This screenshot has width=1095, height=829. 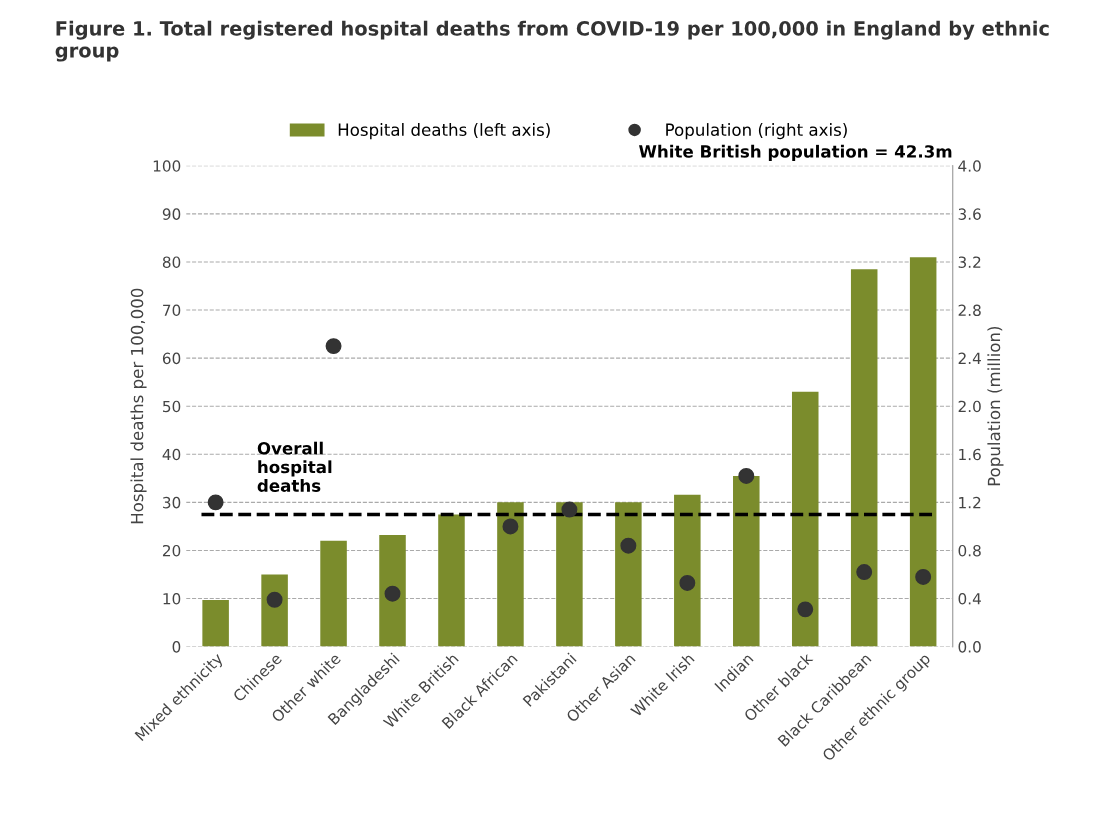 What do you see at coordinates (294, 466) in the screenshot?
I see `ref-line-label: Overall hospital deaths` at bounding box center [294, 466].